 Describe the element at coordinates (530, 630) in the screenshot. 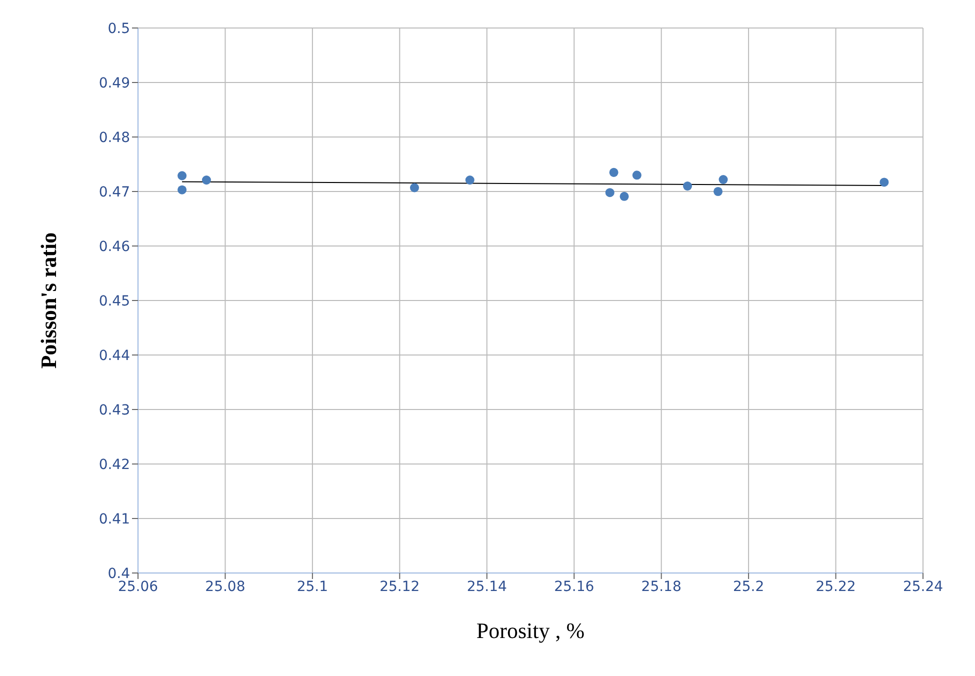

I see `x-axis-title: Porosity , %` at that location.